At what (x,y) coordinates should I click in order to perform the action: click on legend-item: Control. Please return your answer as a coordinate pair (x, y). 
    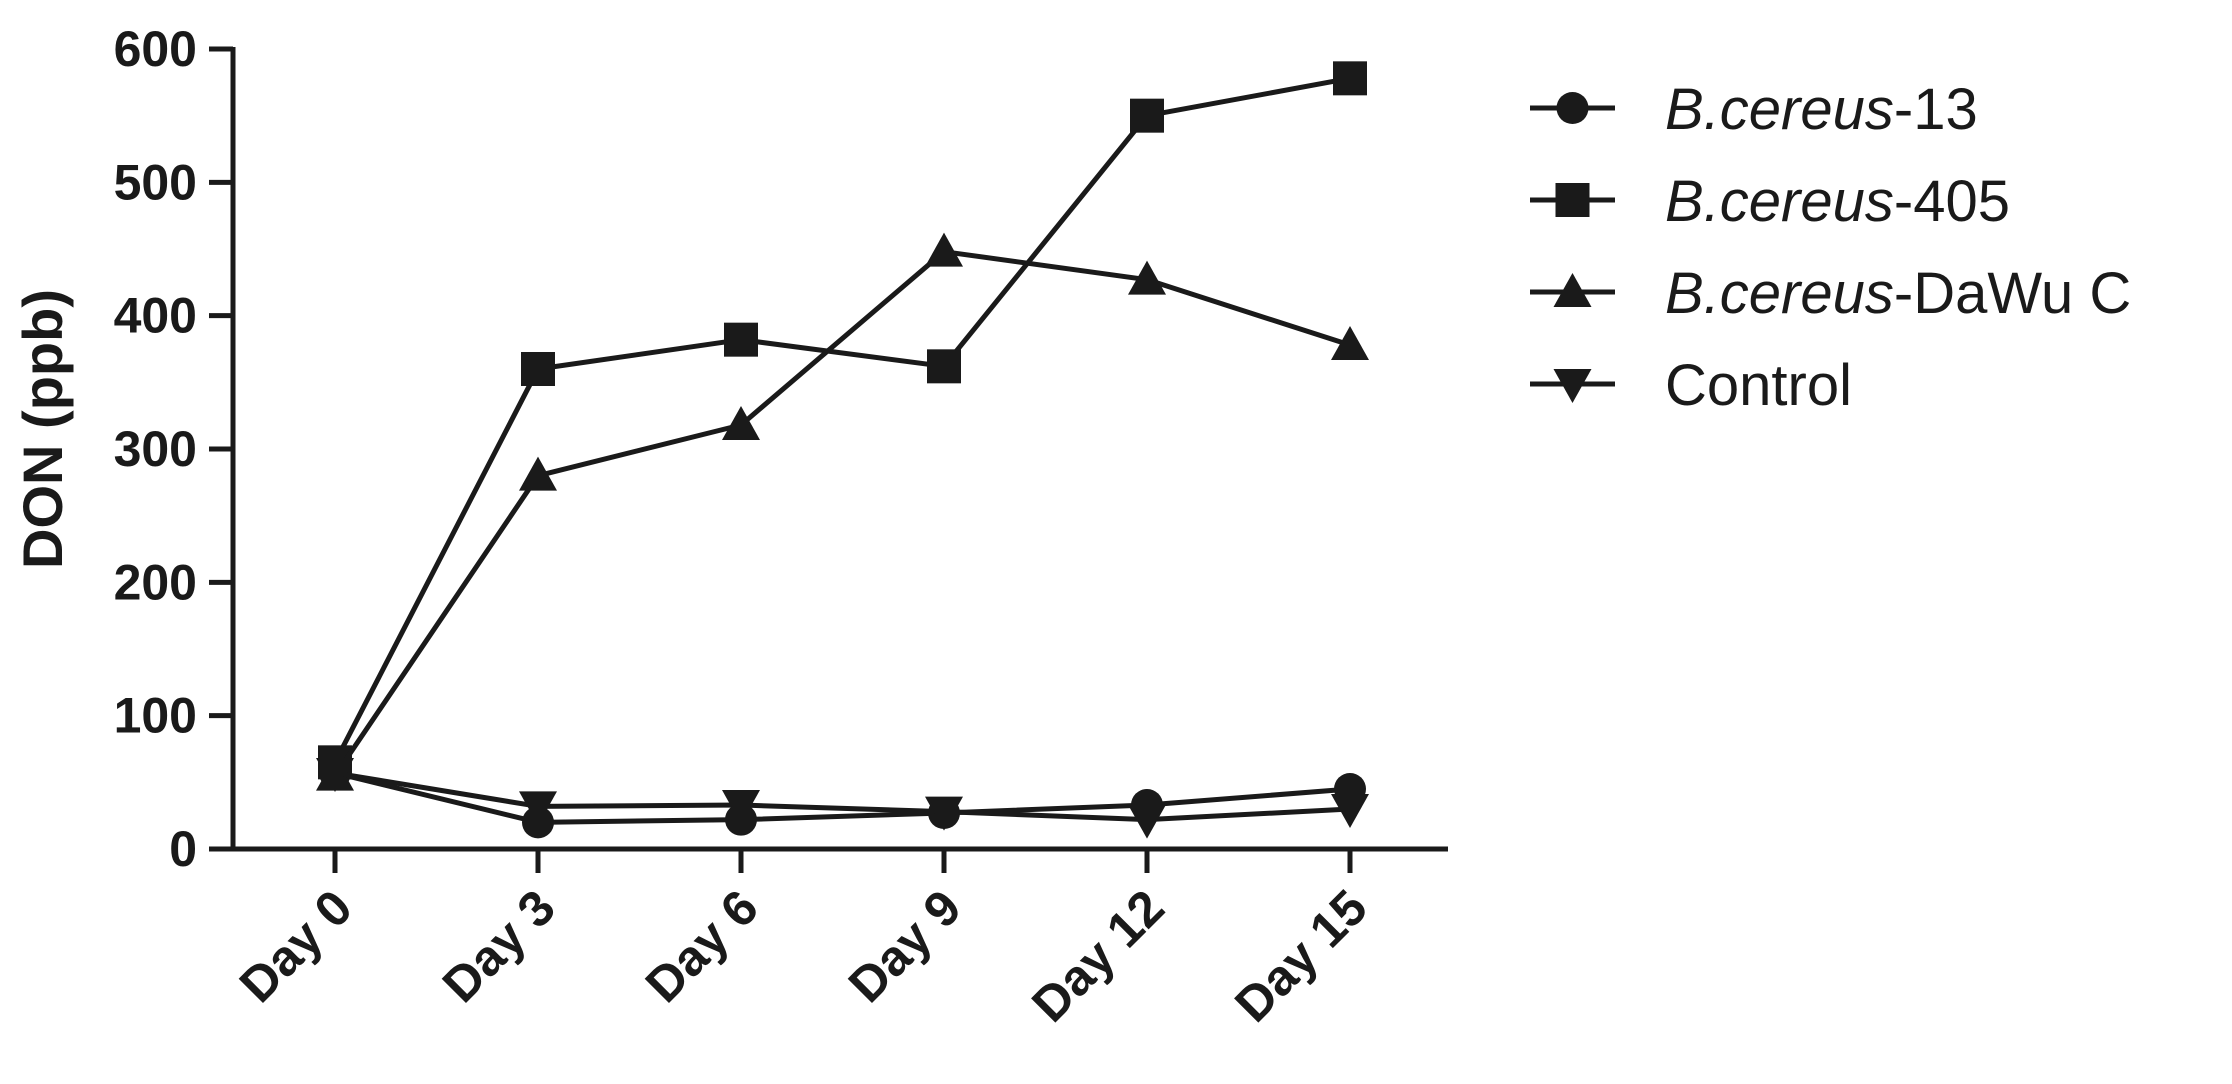
    Looking at the image, I should click on (1691, 385).